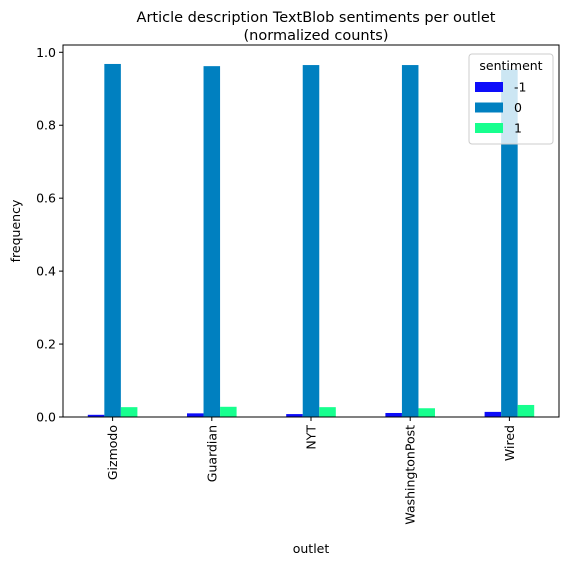  Describe the element at coordinates (96, 415) in the screenshot. I see `bar-Gizmodo--1` at that location.